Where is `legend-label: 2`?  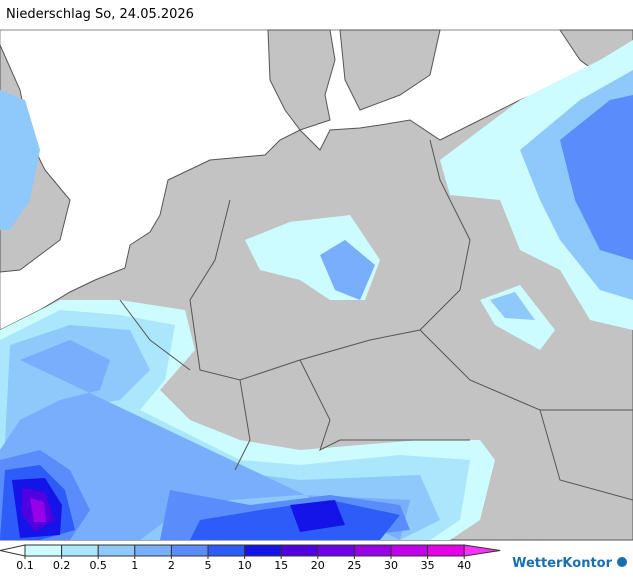 legend-label: 2 is located at coordinates (171, 565).